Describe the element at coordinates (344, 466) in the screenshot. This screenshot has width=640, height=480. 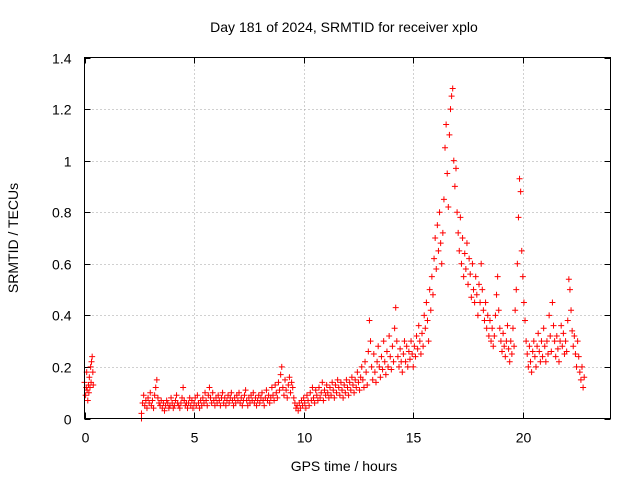
I see `x-axis-title: GPS time / hours` at that location.